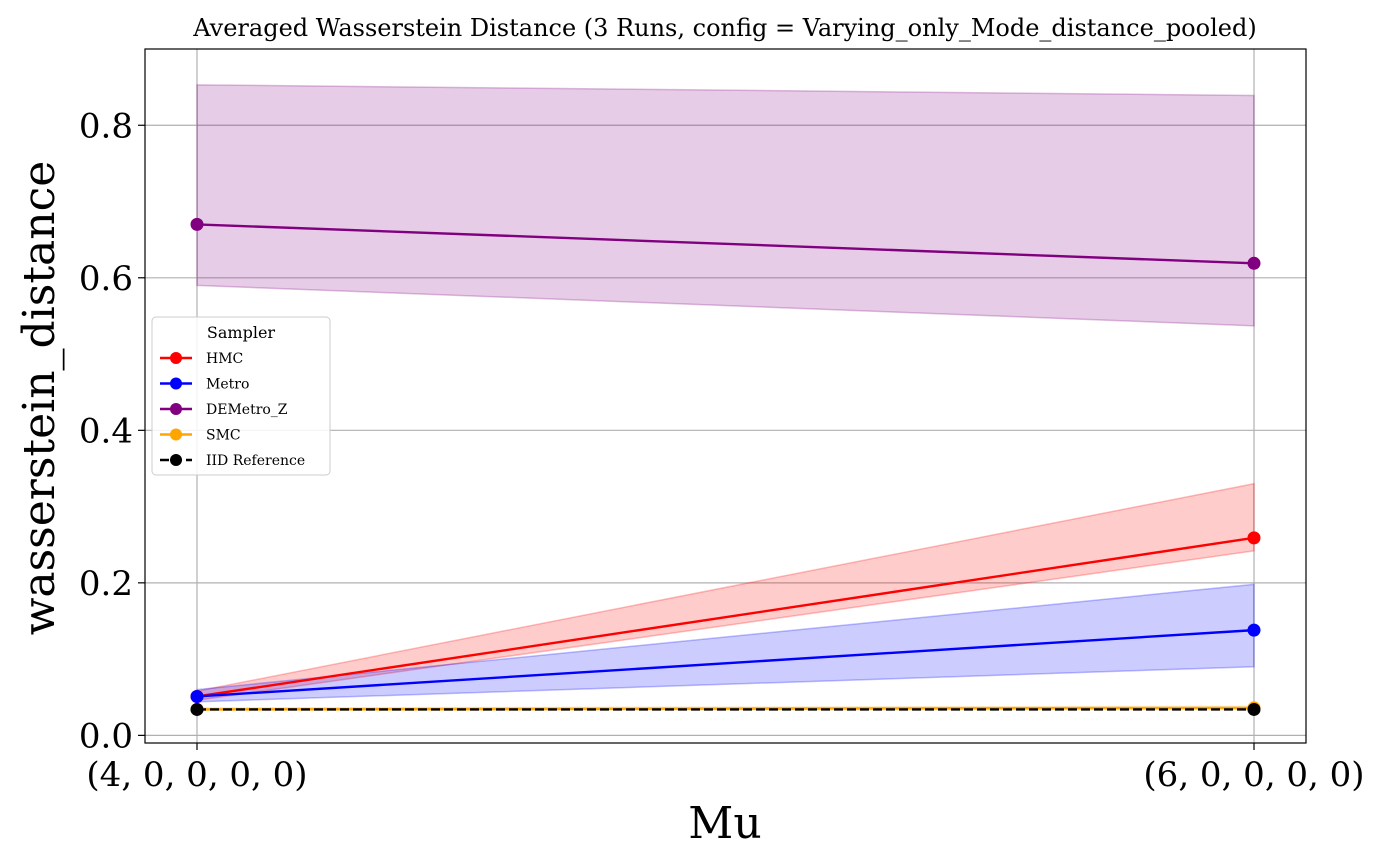  I want to click on legend-item-iid-reference: IID Reference, so click(232, 461).